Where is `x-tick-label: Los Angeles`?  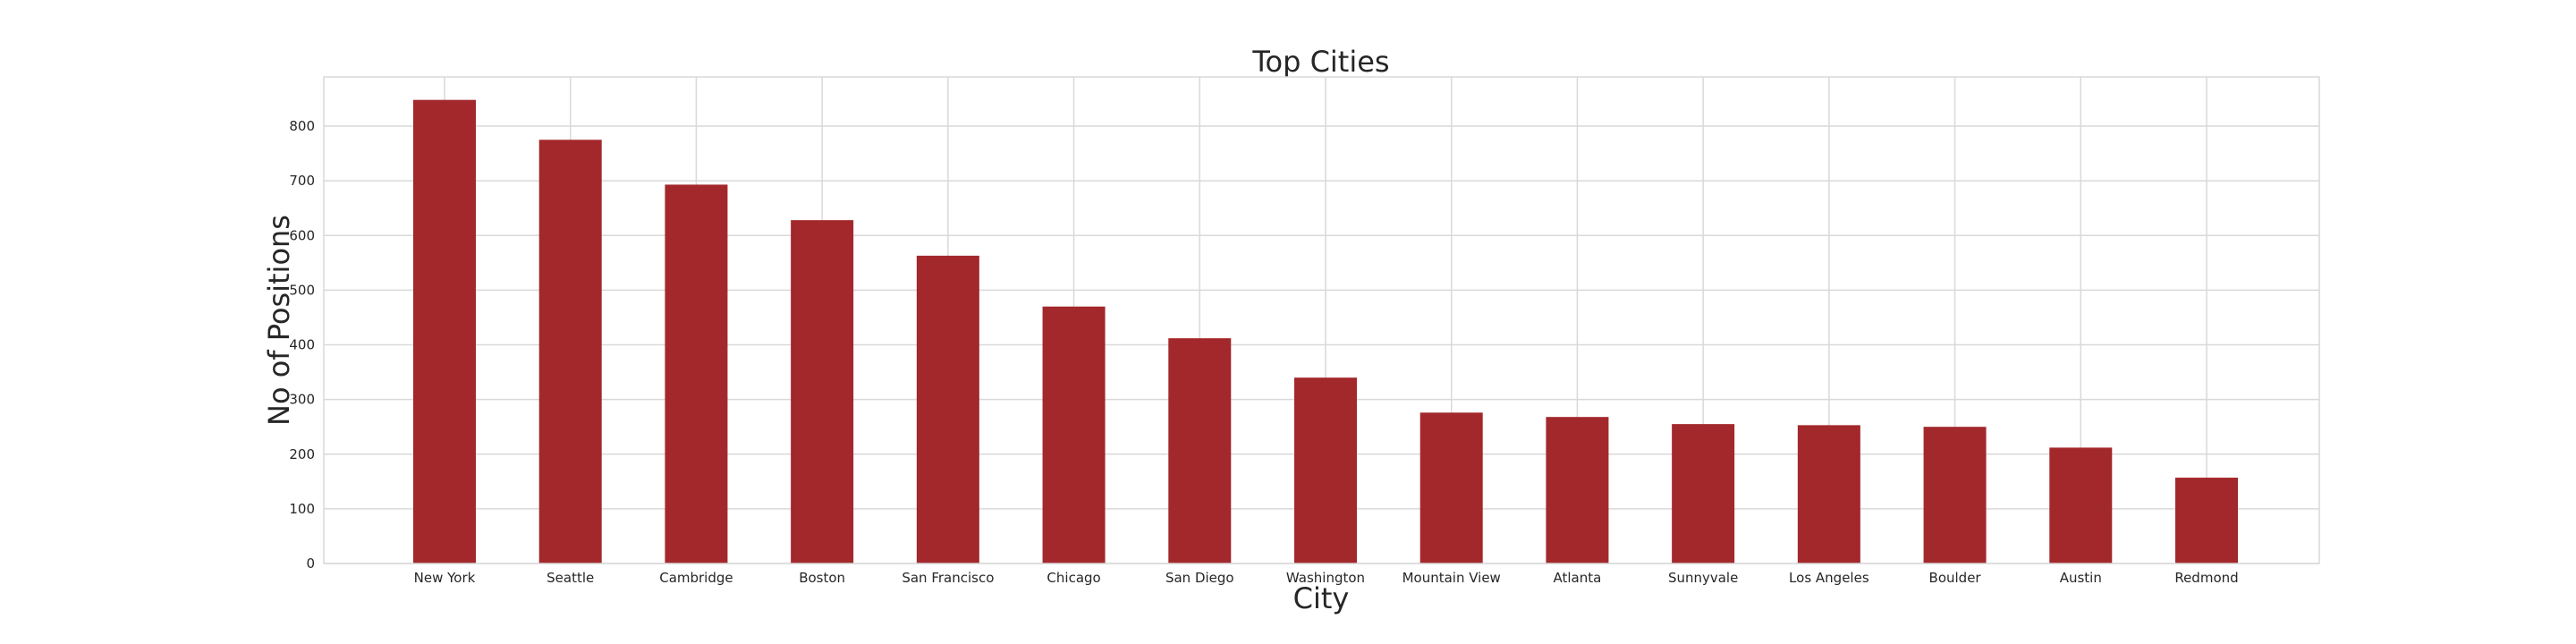 x-tick-label: Los Angeles is located at coordinates (1829, 578).